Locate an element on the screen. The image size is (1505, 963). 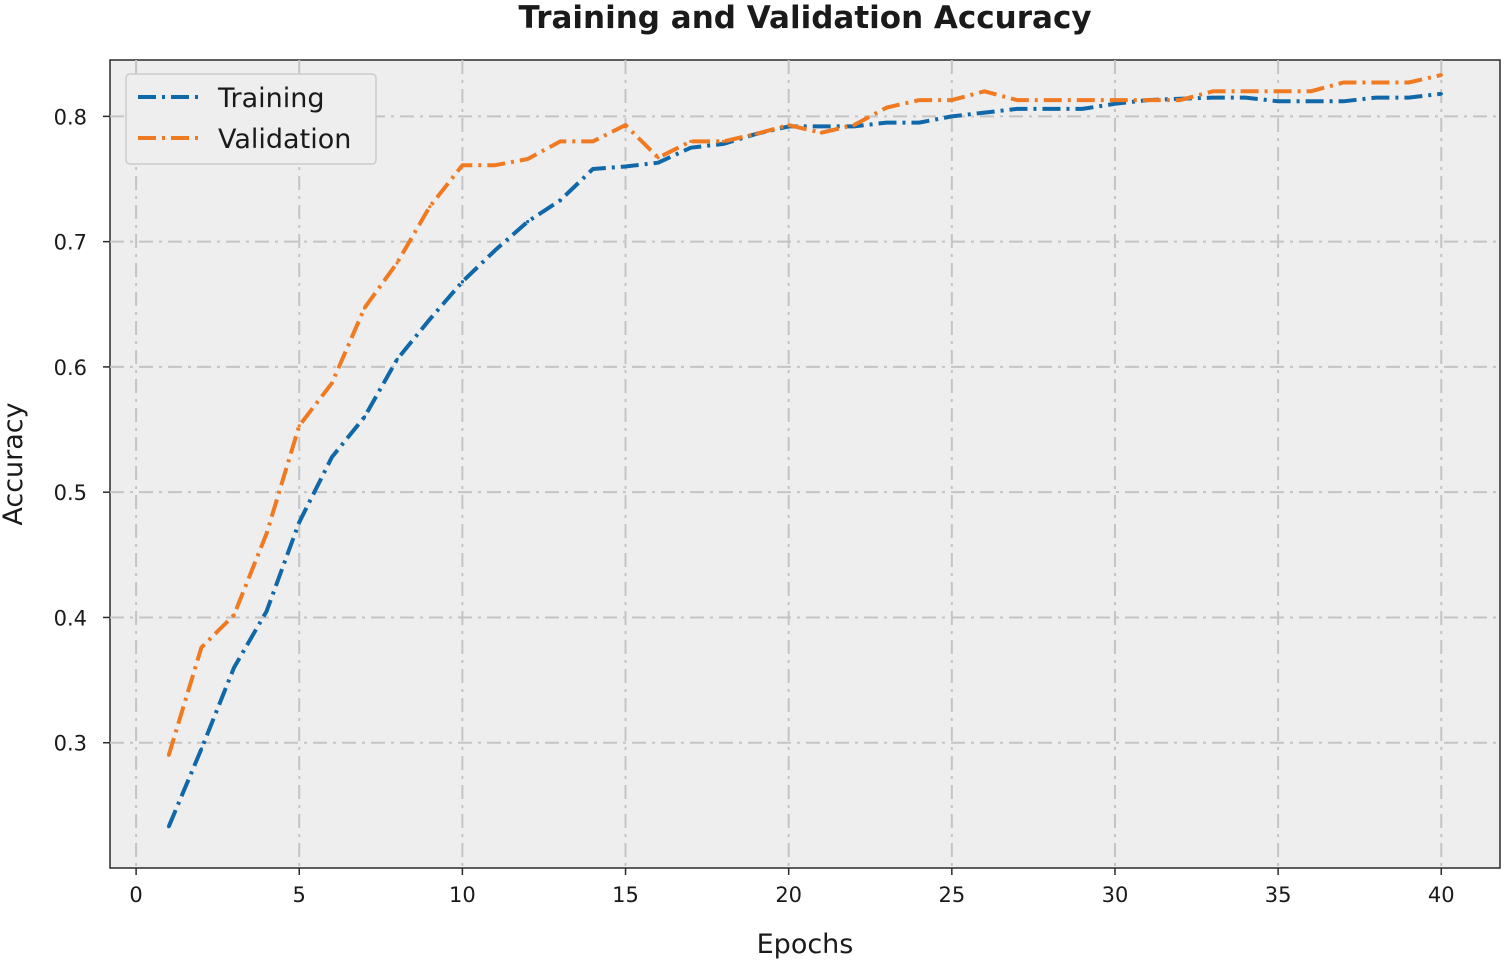
x-tick-label: 35 is located at coordinates (1278, 895).